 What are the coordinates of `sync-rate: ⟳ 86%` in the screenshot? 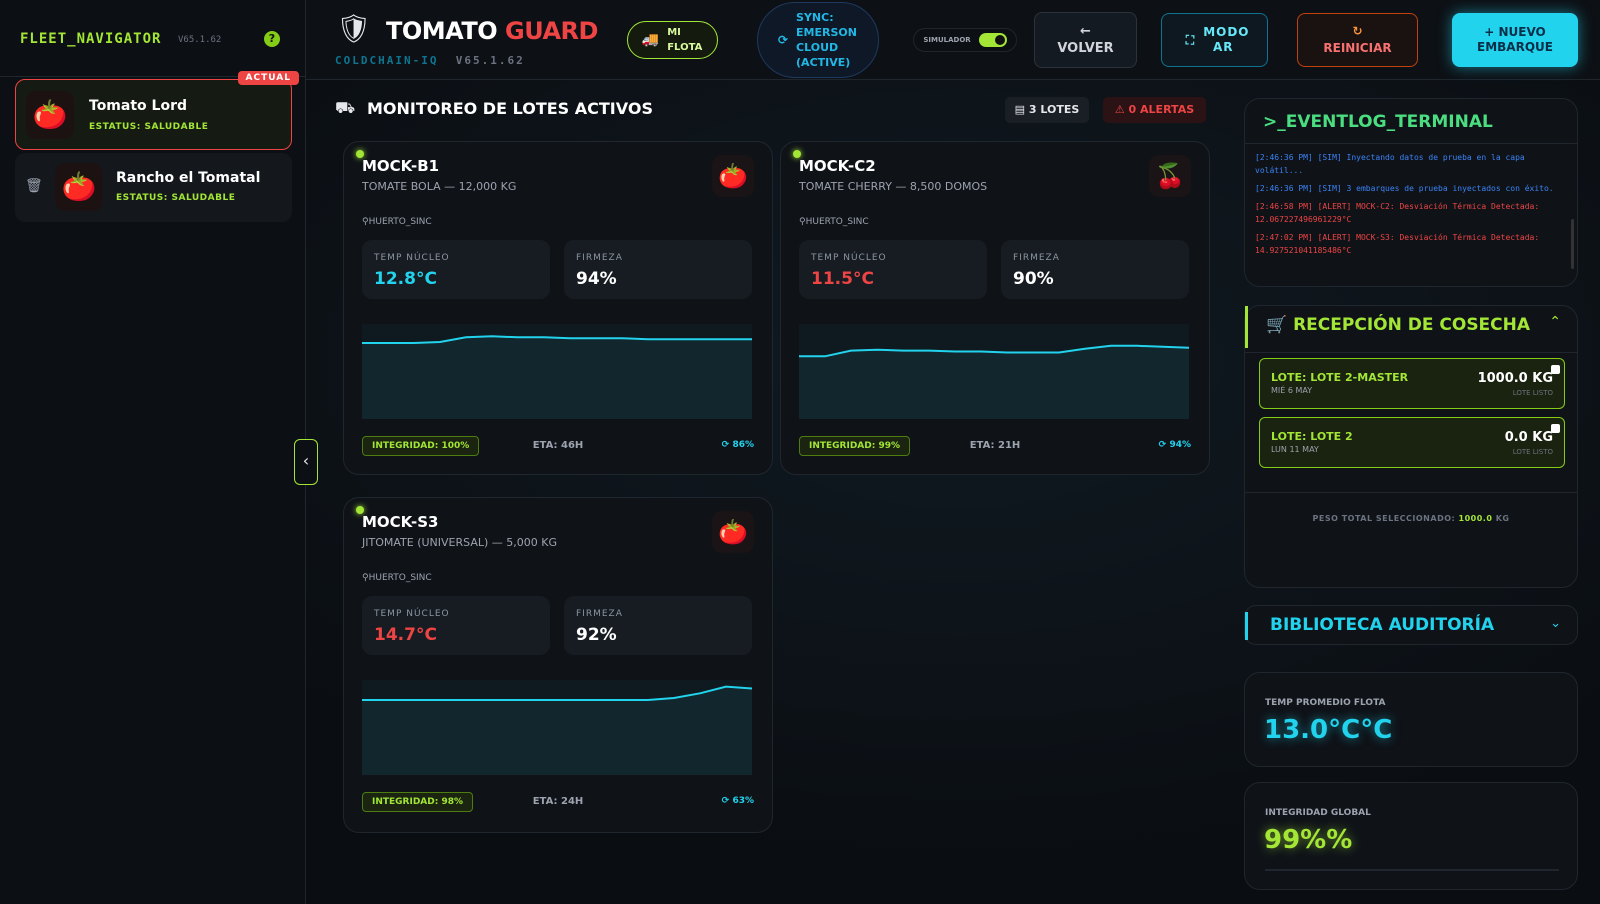 It's located at (737, 445).